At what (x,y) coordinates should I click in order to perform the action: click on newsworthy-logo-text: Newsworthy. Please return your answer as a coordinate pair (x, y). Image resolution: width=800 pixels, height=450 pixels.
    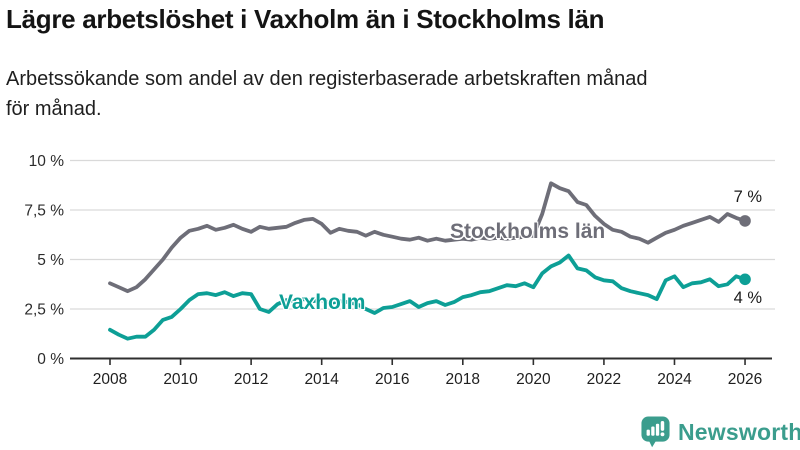
    Looking at the image, I should click on (739, 431).